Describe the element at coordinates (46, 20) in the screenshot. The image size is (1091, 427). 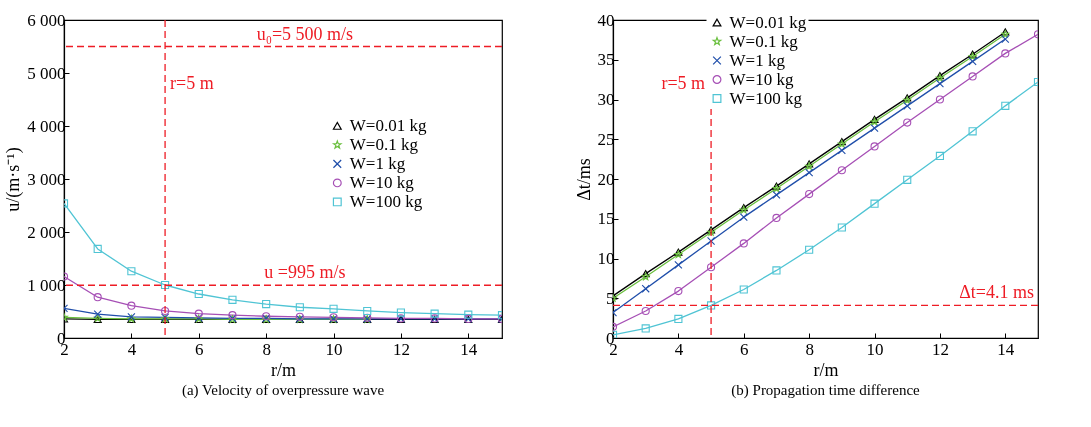
I see `y-tick-label: 6 000` at that location.